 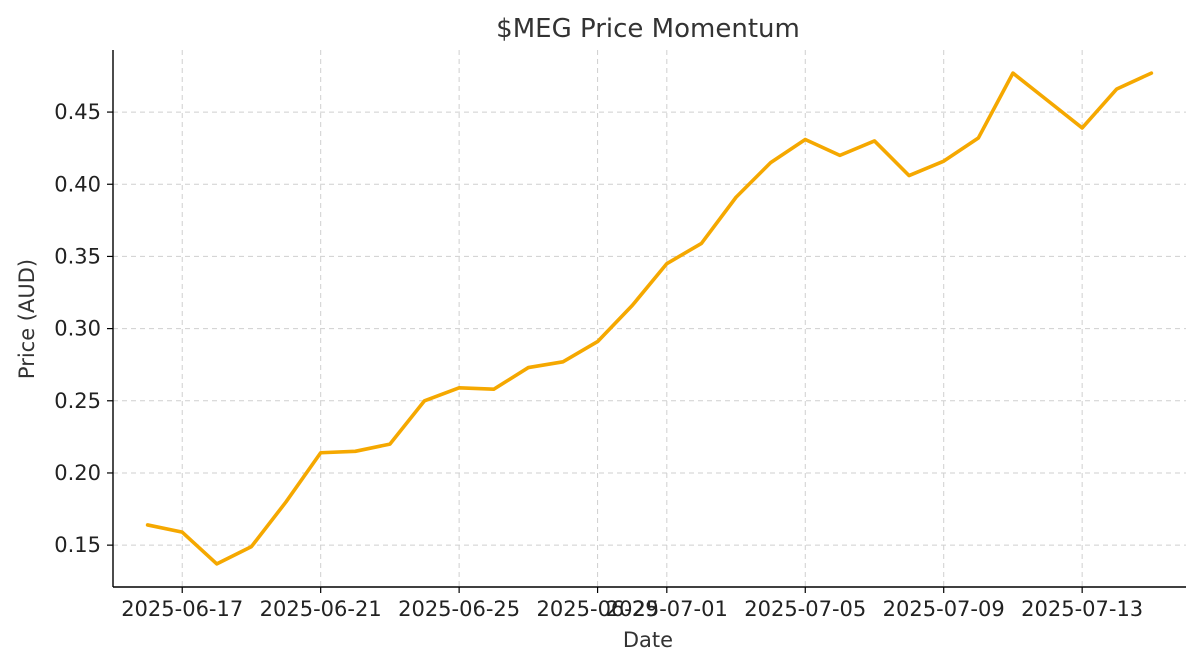 I want to click on y-axis-label: Price (AUD), so click(x=27, y=319).